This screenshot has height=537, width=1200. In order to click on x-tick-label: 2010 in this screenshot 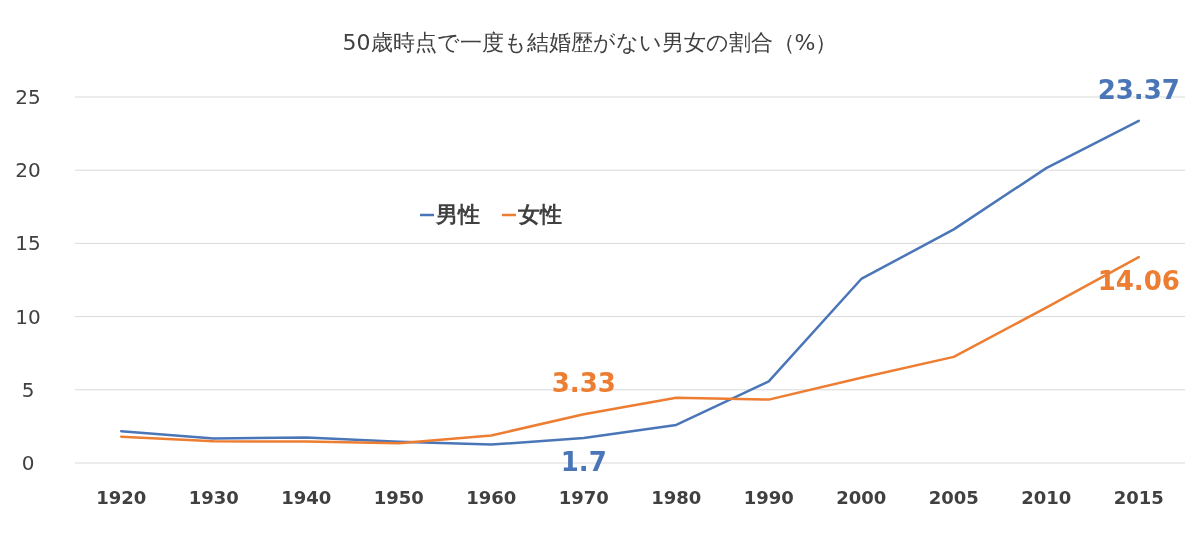, I will do `click(1046, 497)`.